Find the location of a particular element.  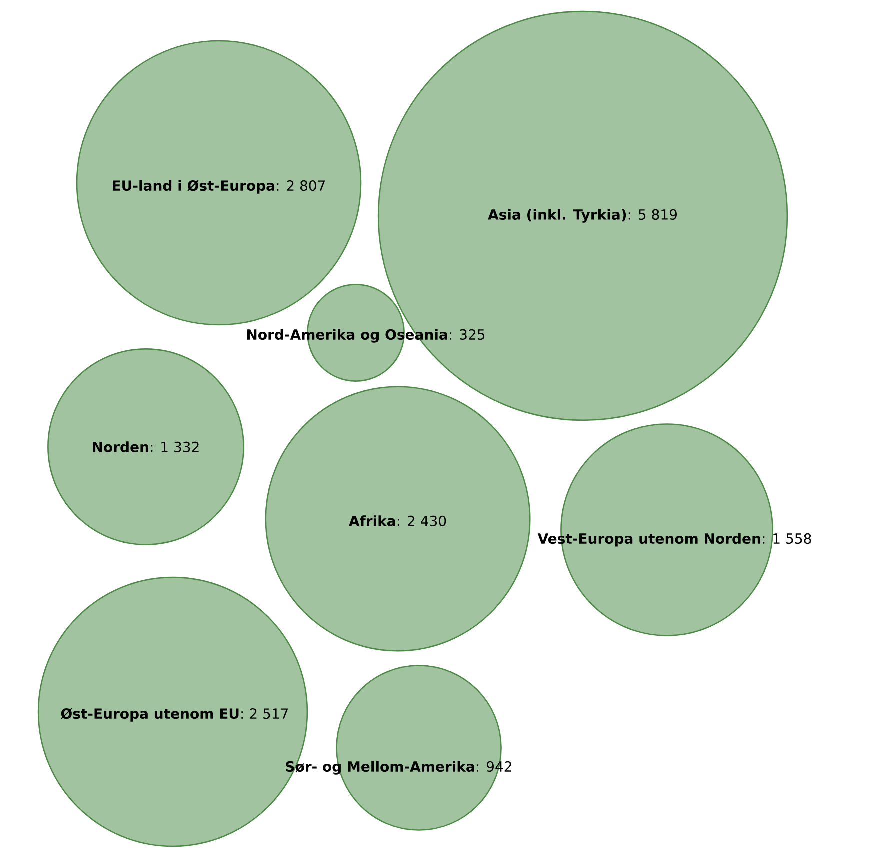

data-label: : 325 is located at coordinates (467, 334).